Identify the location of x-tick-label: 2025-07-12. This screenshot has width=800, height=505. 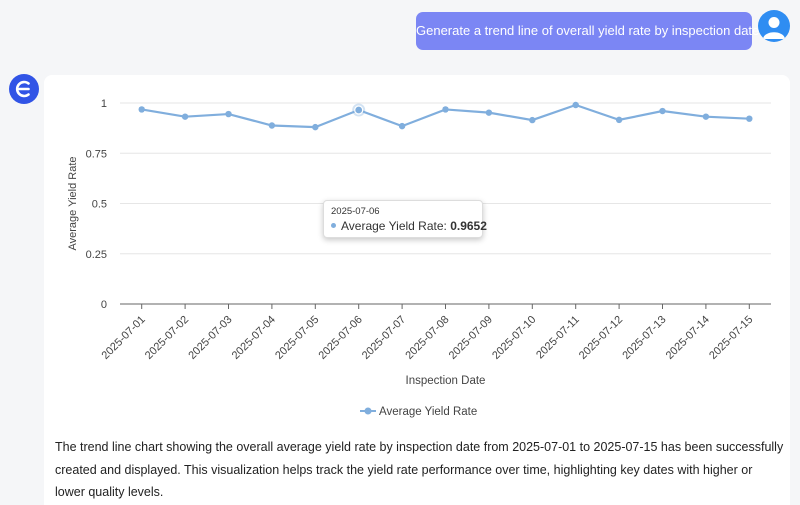
(601, 338).